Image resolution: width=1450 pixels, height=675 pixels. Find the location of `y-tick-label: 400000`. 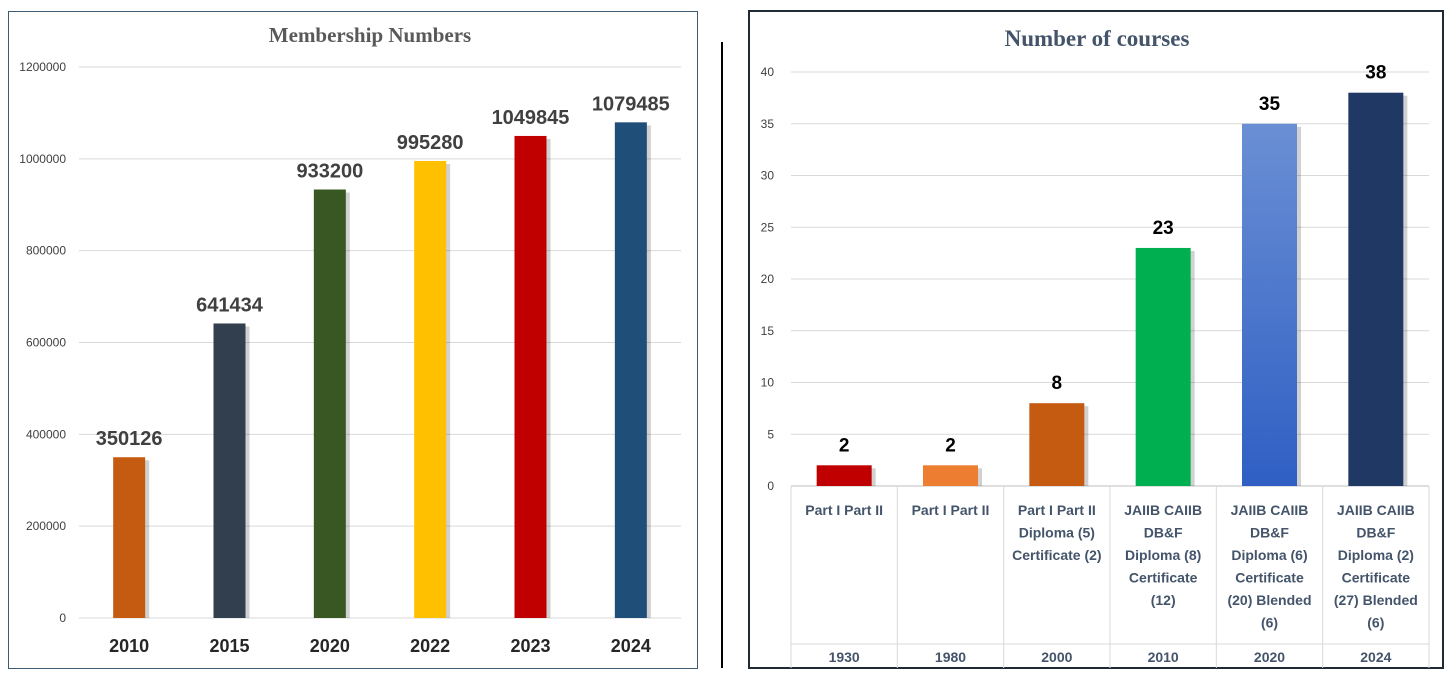

y-tick-label: 400000 is located at coordinates (46, 434).